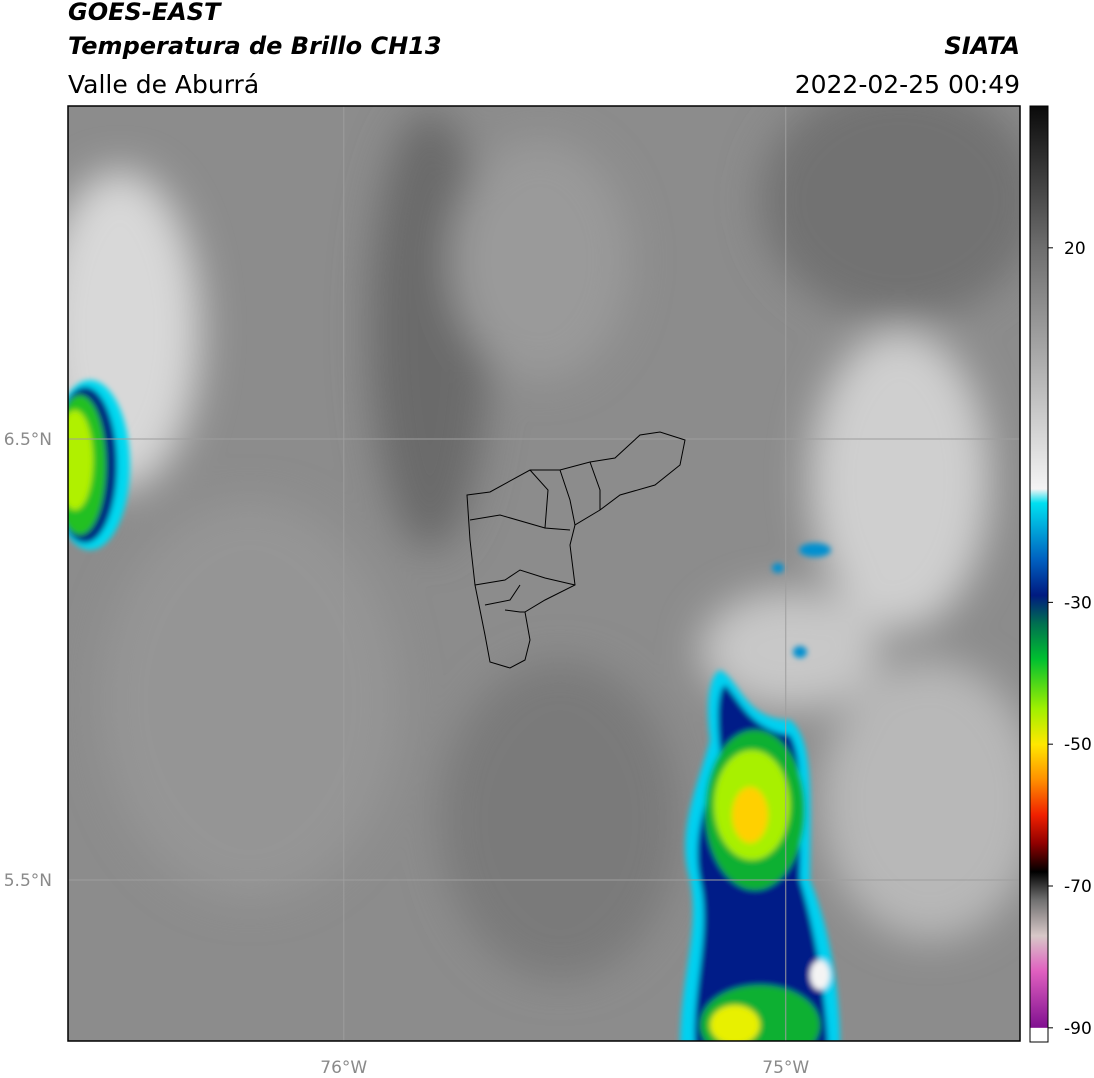 Image resolution: width=1094 pixels, height=1078 pixels. I want to click on timestamp: 2022-02-25 00:49, so click(907, 84).